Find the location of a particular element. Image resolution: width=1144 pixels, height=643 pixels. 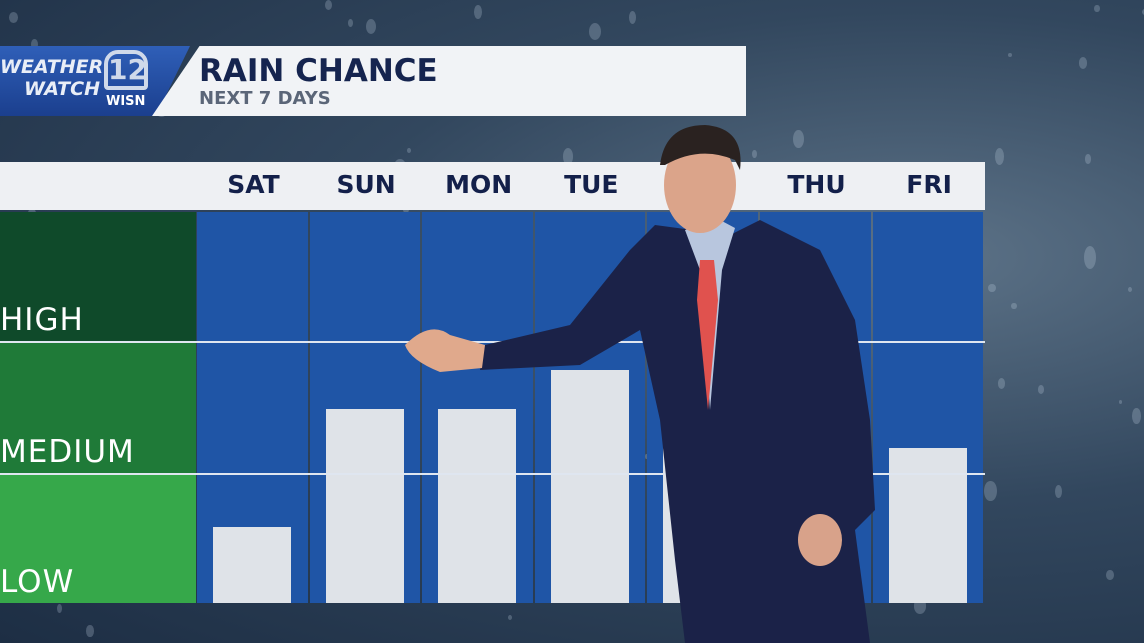

level-label-high: HIGH is located at coordinates (42, 320).